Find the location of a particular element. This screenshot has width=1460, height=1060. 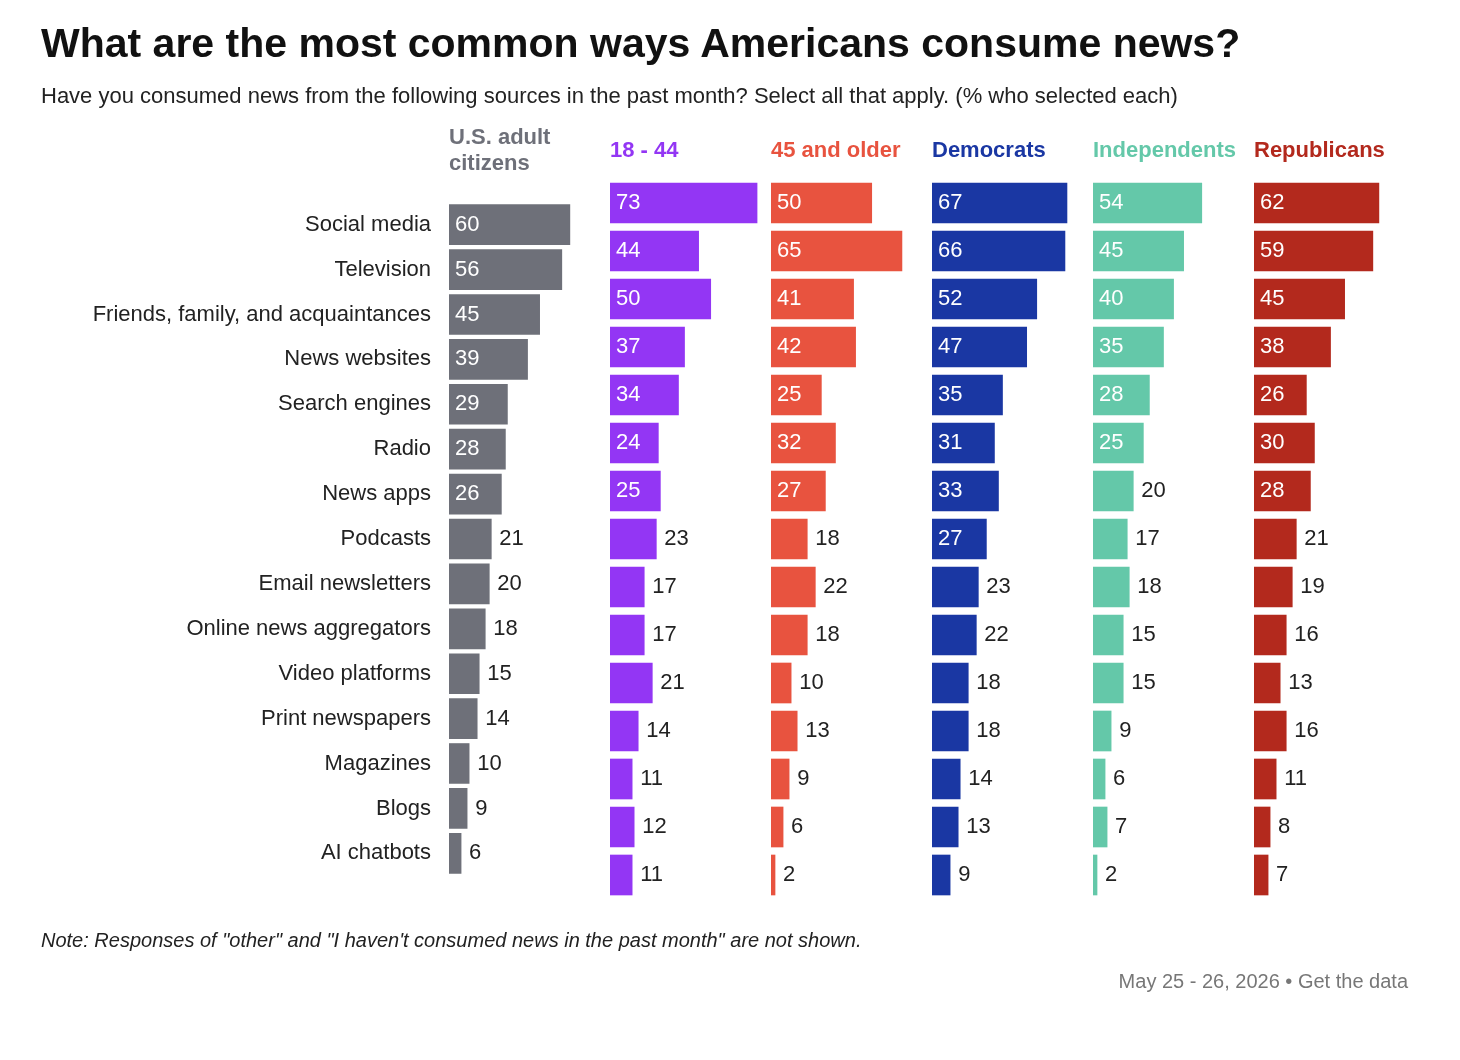

y-tick-label: Podcasts is located at coordinates (385, 538).